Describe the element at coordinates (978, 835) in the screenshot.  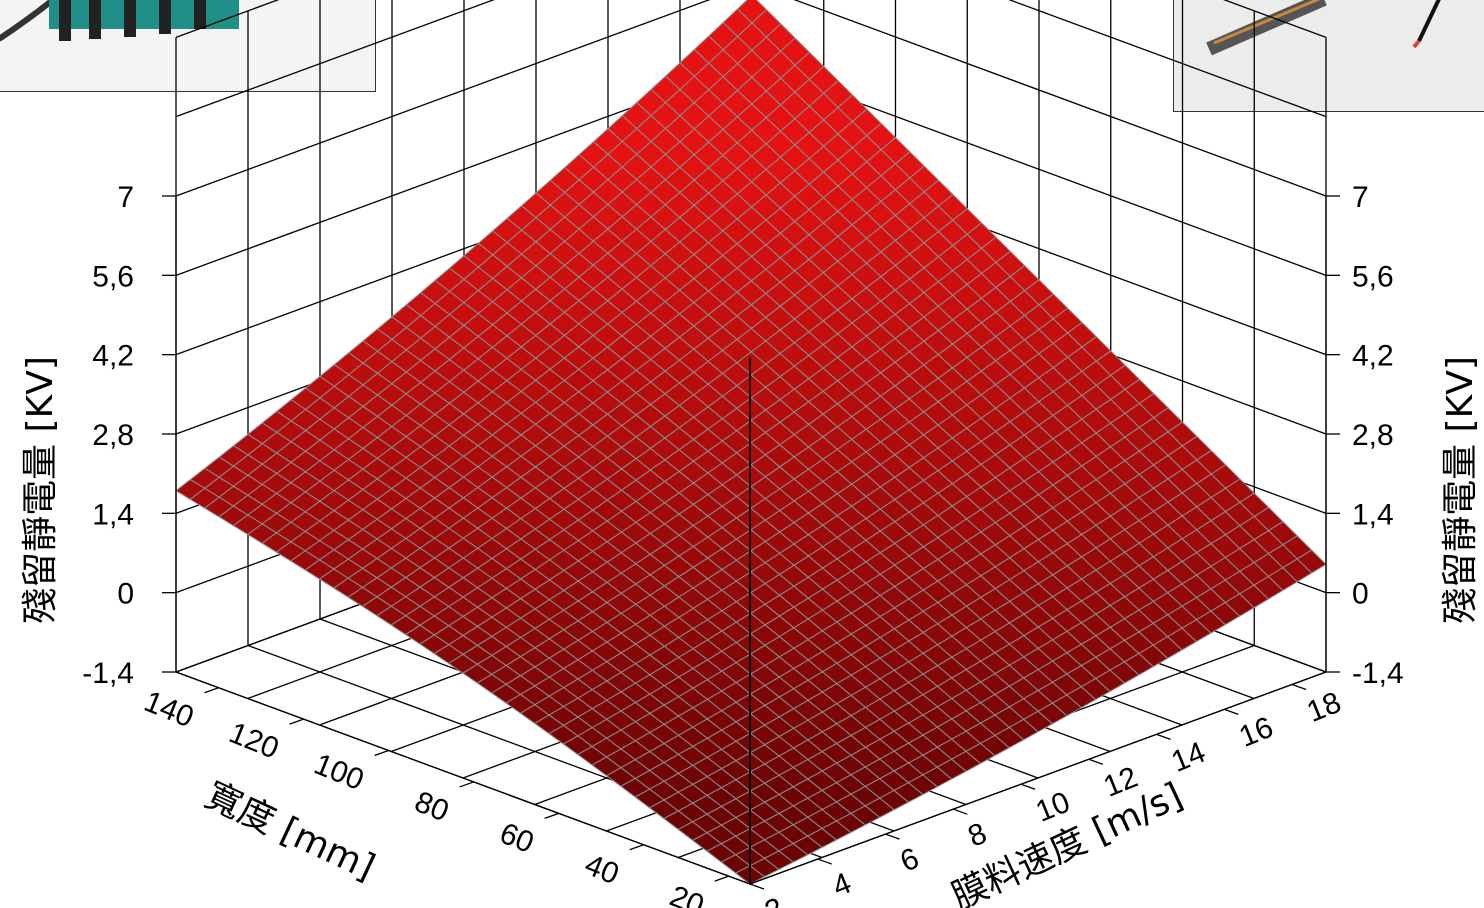
I see `speed-tick-label: 8` at that location.